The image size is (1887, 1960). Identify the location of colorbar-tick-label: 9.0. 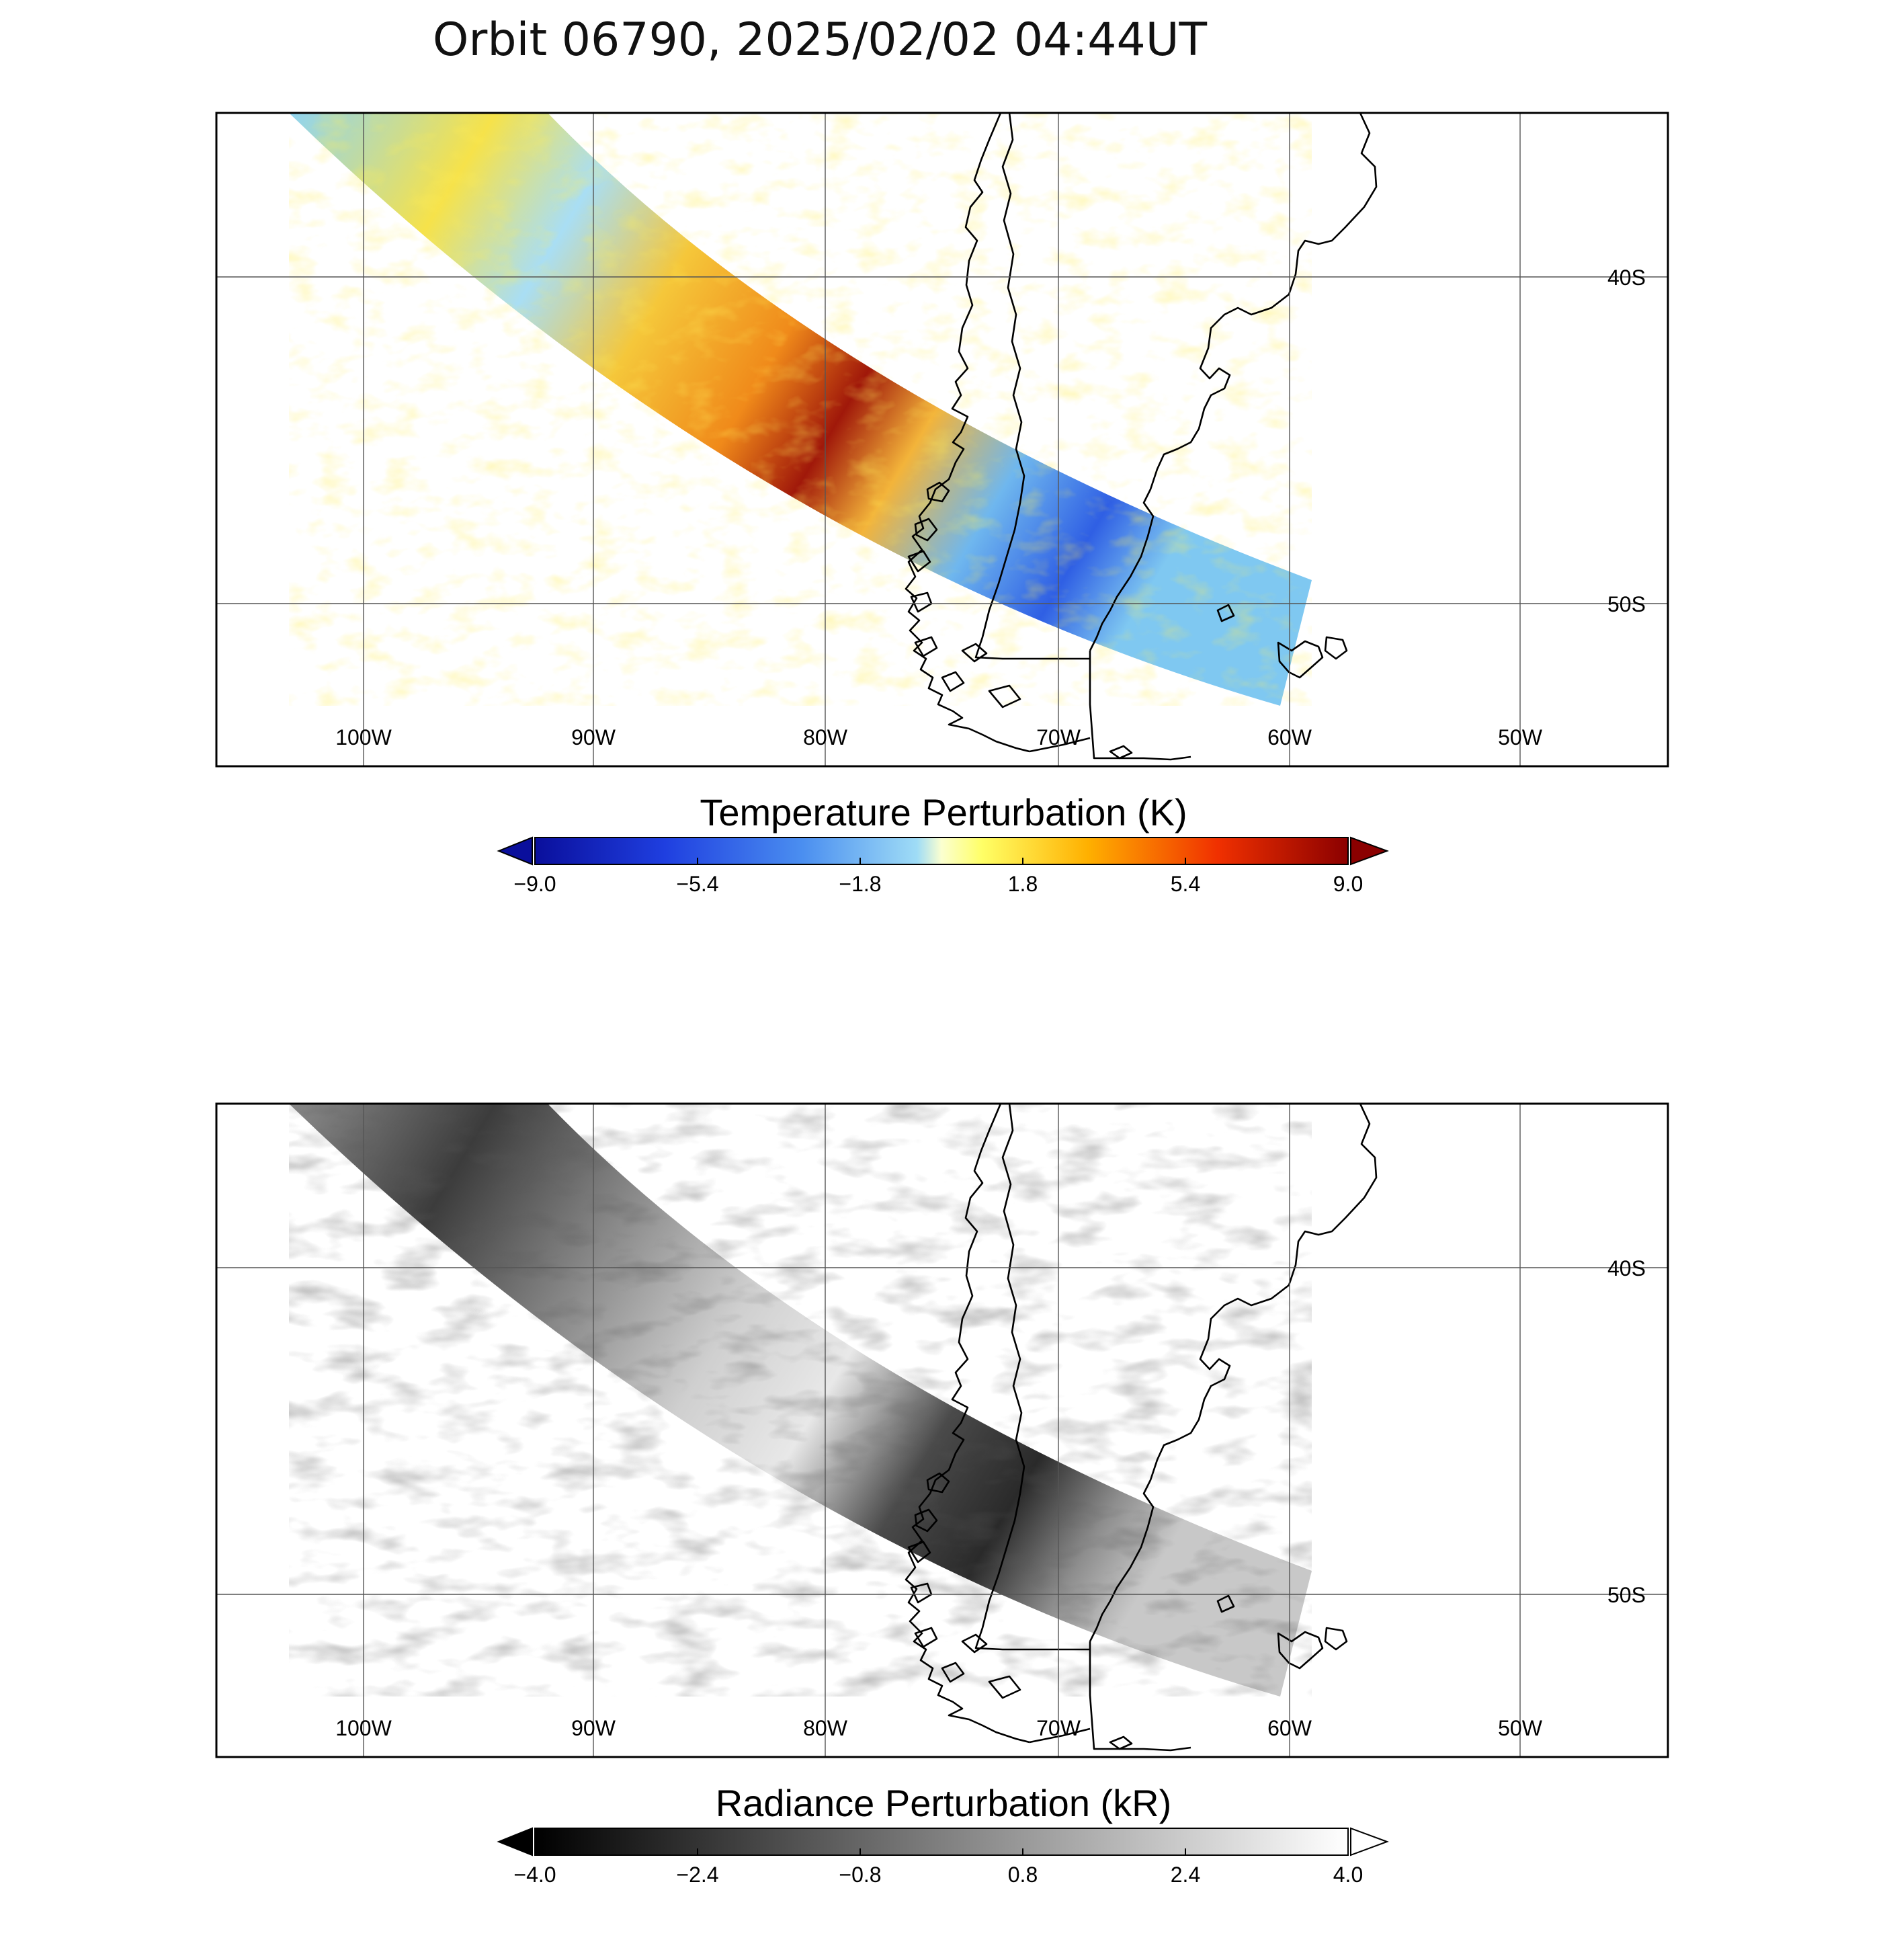
(1348, 884).